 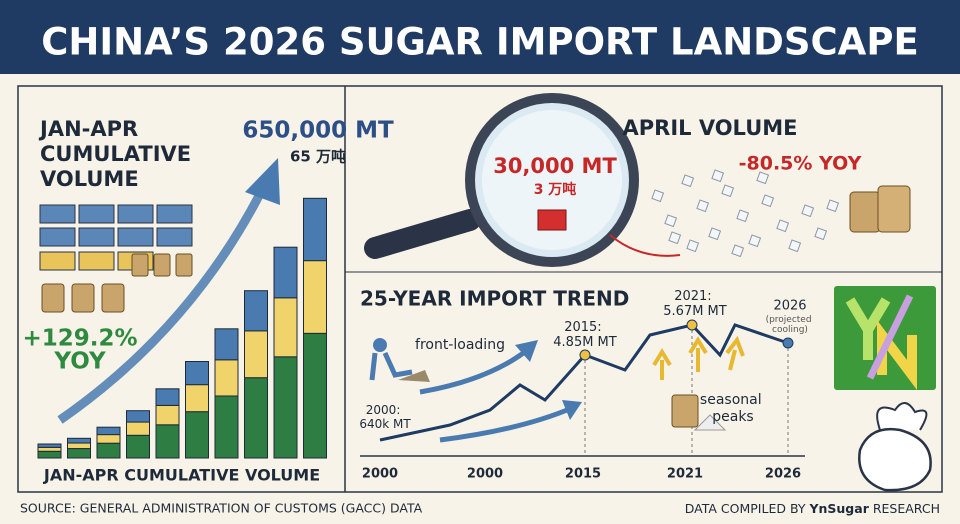 What do you see at coordinates (731, 400) in the screenshot?
I see `line: seasonal` at bounding box center [731, 400].